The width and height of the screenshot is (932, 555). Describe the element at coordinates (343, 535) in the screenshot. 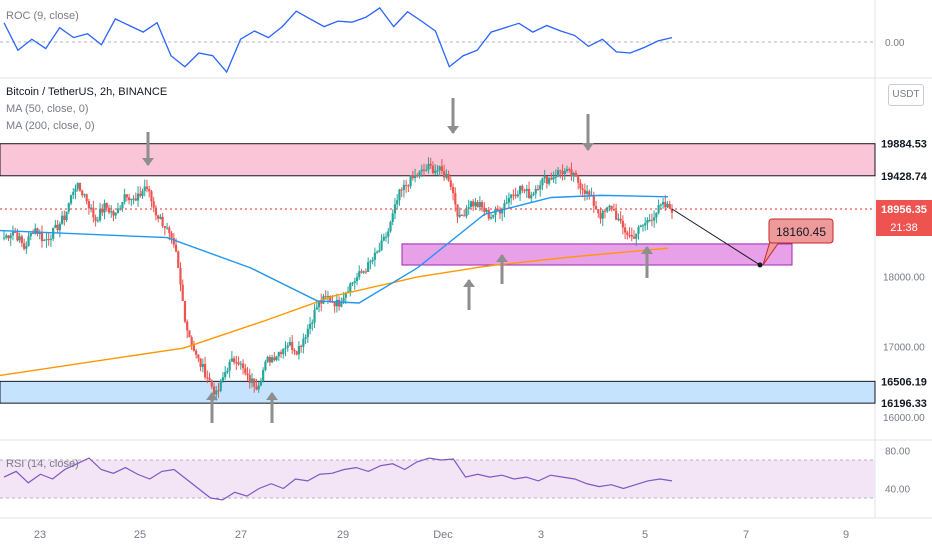

I see `time-tick-label: 29` at that location.